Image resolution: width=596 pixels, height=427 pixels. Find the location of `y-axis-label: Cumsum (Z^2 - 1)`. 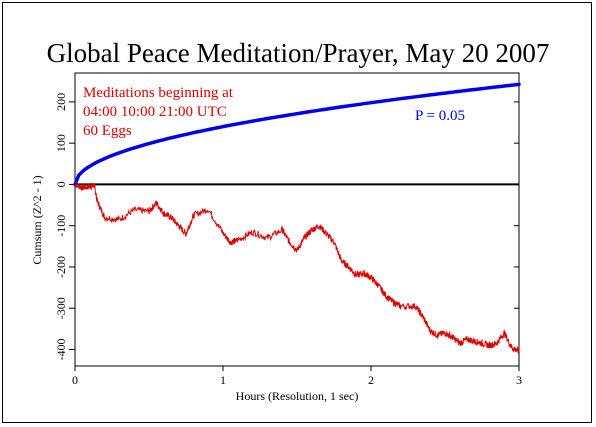

y-axis-label: Cumsum (Z^2 - 1) is located at coordinates (37, 219).